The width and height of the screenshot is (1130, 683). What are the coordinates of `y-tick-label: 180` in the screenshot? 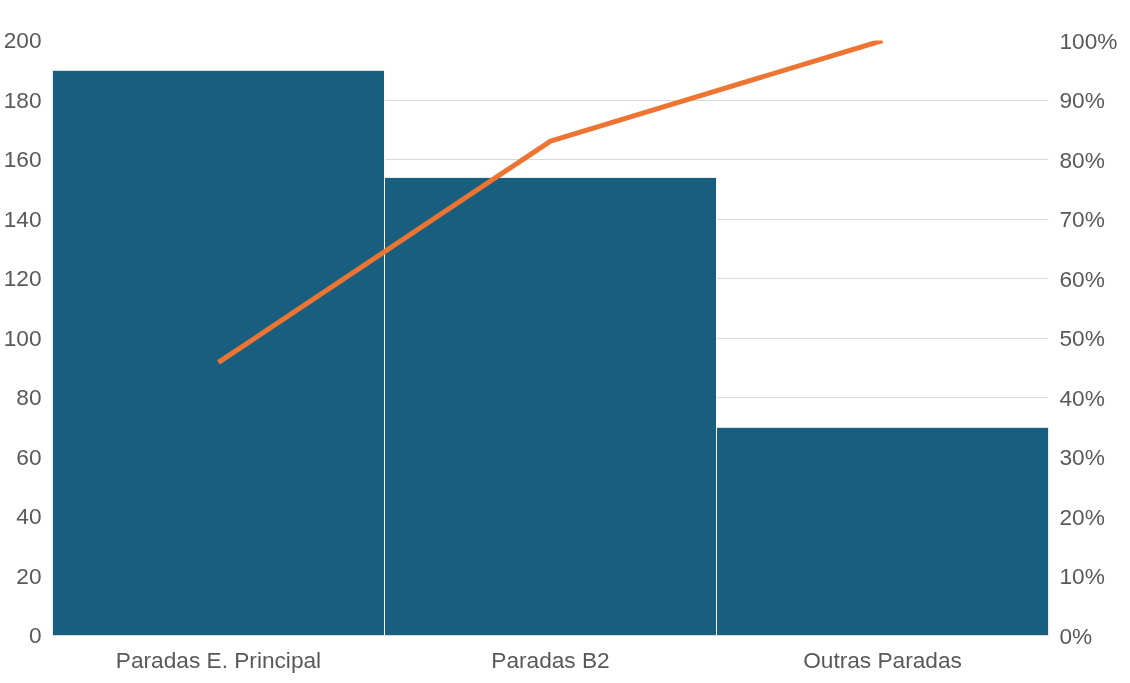 It's located at (22, 99).